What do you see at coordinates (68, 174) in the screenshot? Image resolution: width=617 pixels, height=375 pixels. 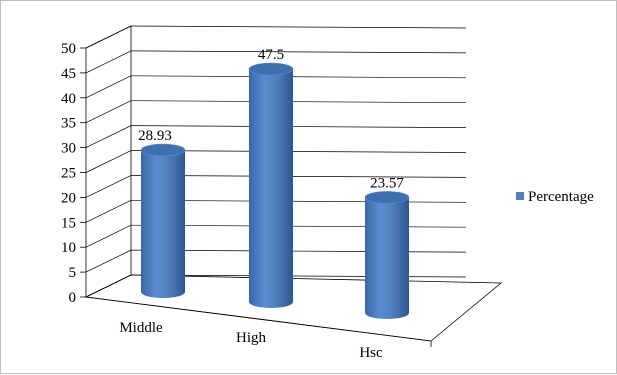 I see `y-tick-label: 25` at bounding box center [68, 174].